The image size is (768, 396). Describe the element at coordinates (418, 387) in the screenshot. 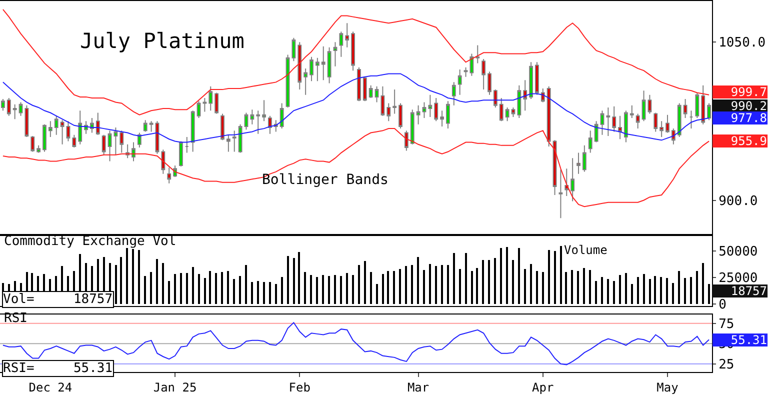

I see `x-tick-label: Mar` at that location.